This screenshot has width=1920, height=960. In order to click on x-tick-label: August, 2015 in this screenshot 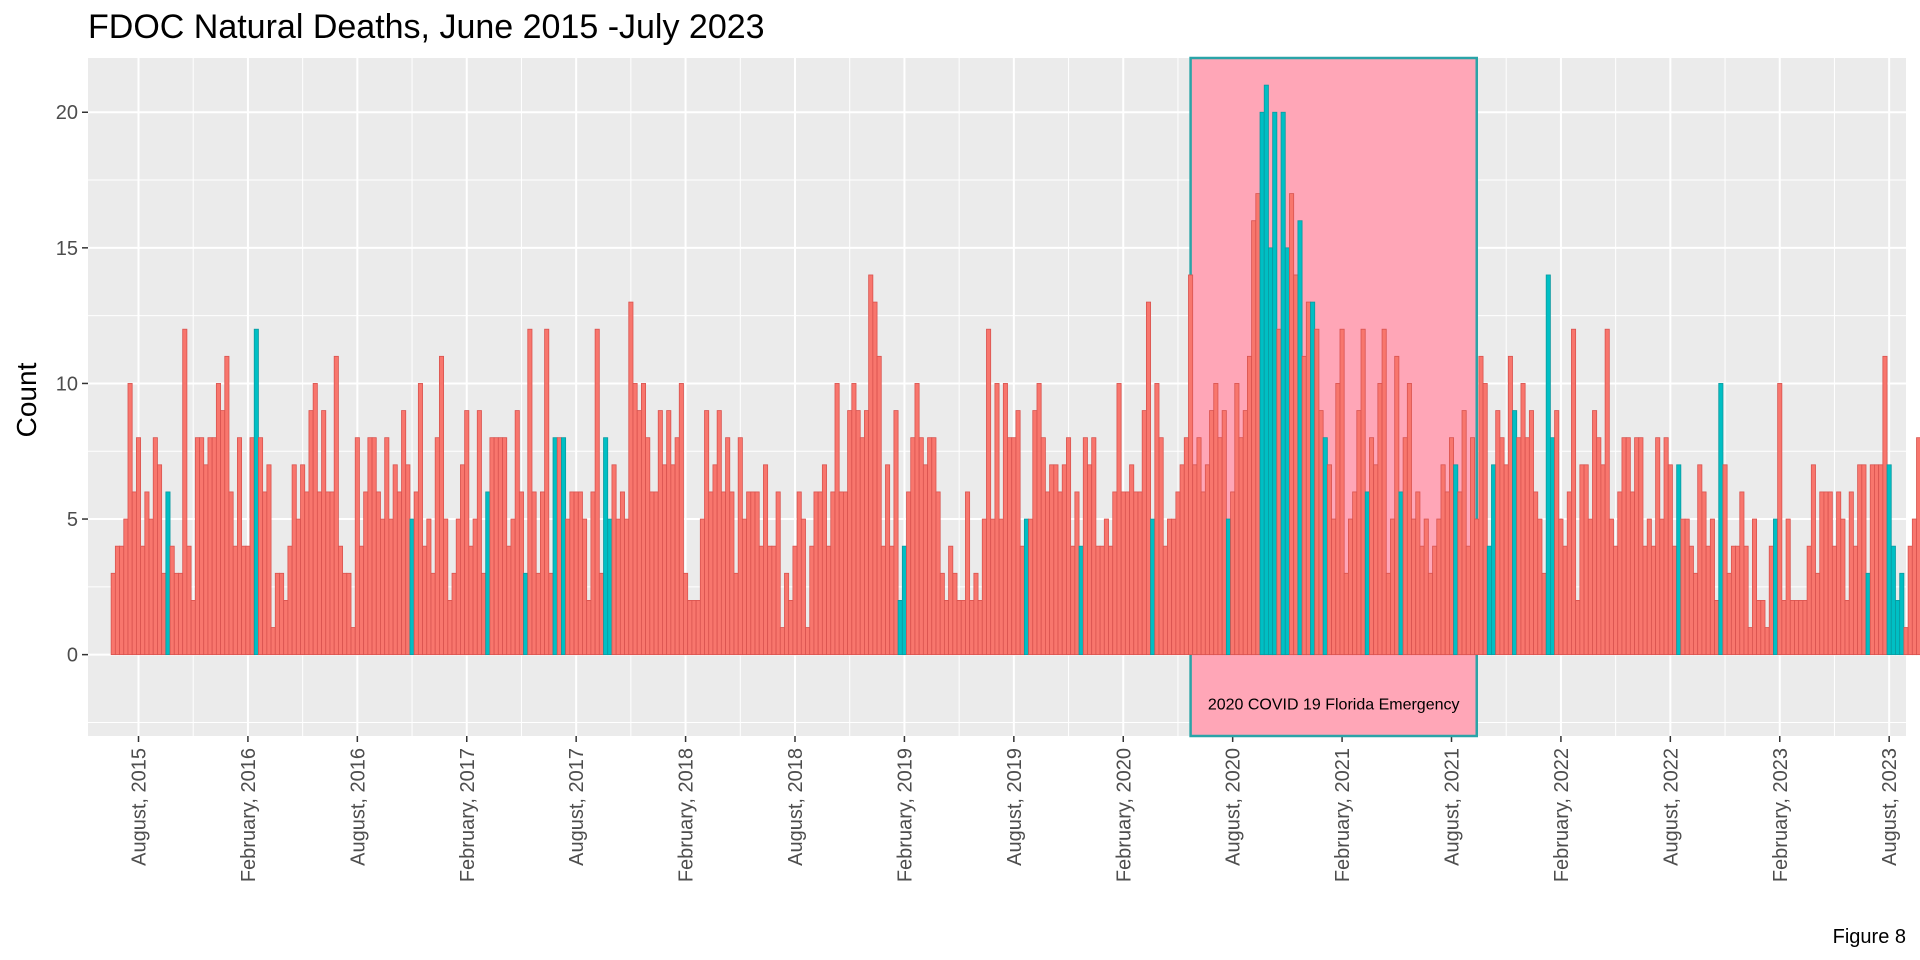, I will do `click(140, 807)`.